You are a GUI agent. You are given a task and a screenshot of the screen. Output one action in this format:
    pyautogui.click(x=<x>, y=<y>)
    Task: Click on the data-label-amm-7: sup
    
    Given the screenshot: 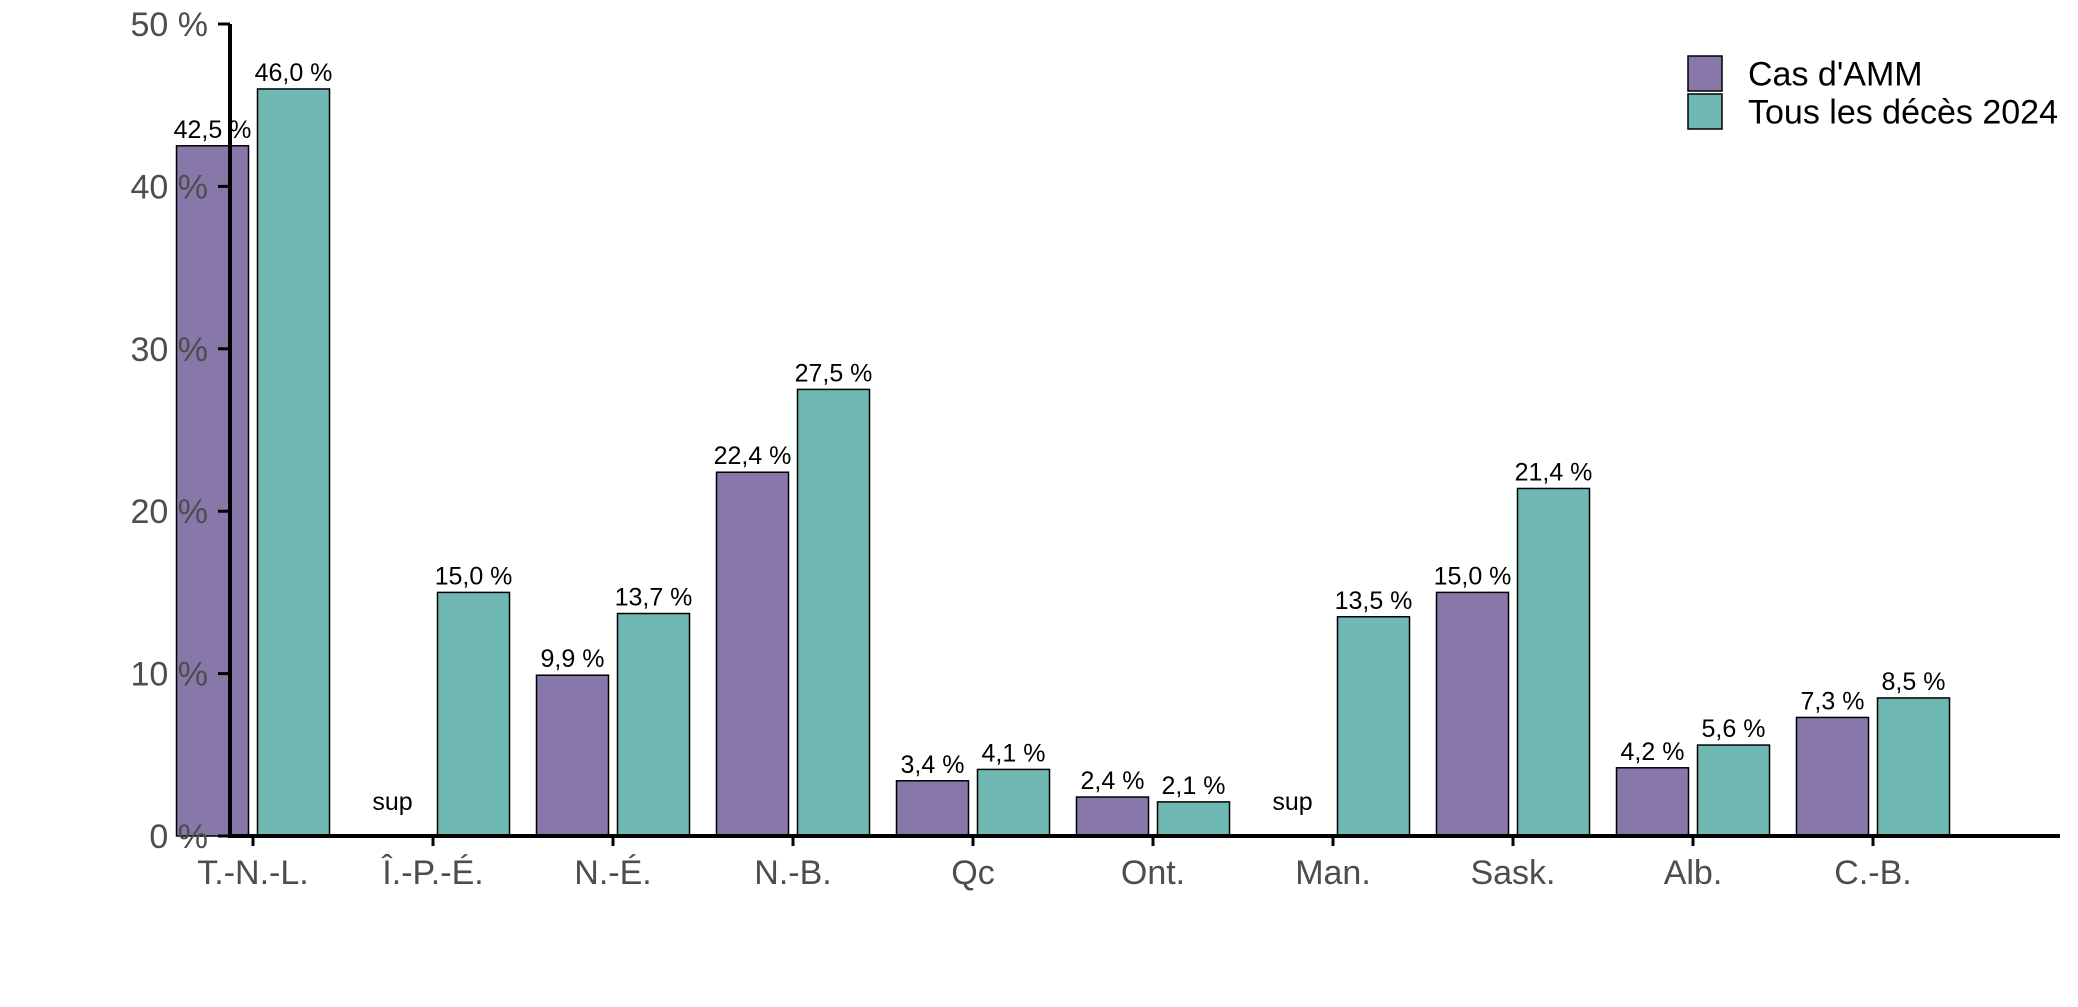 What is the action you would take?
    pyautogui.click(x=1292, y=802)
    